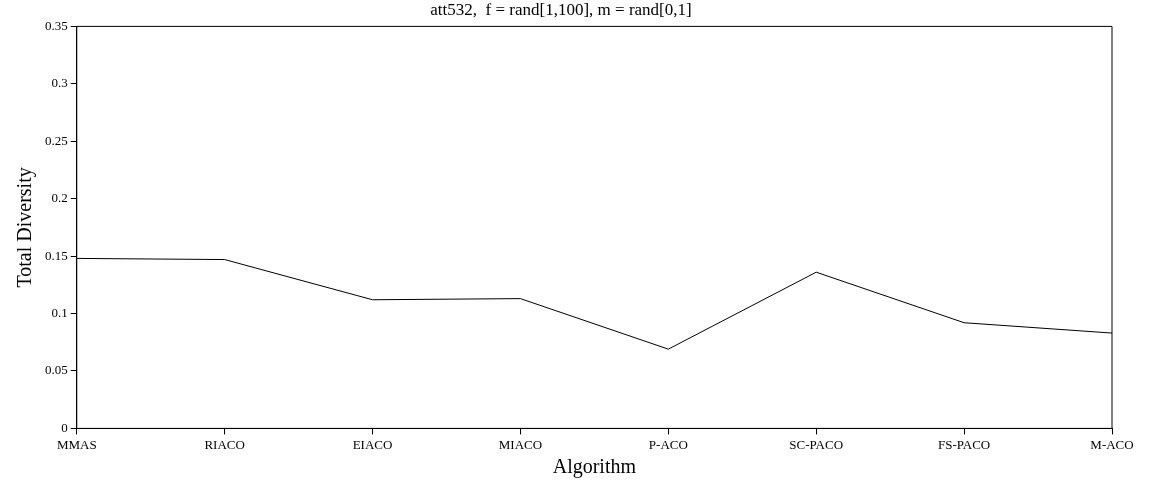  What do you see at coordinates (816, 444) in the screenshot?
I see `x-tick-label: SC-PACO` at bounding box center [816, 444].